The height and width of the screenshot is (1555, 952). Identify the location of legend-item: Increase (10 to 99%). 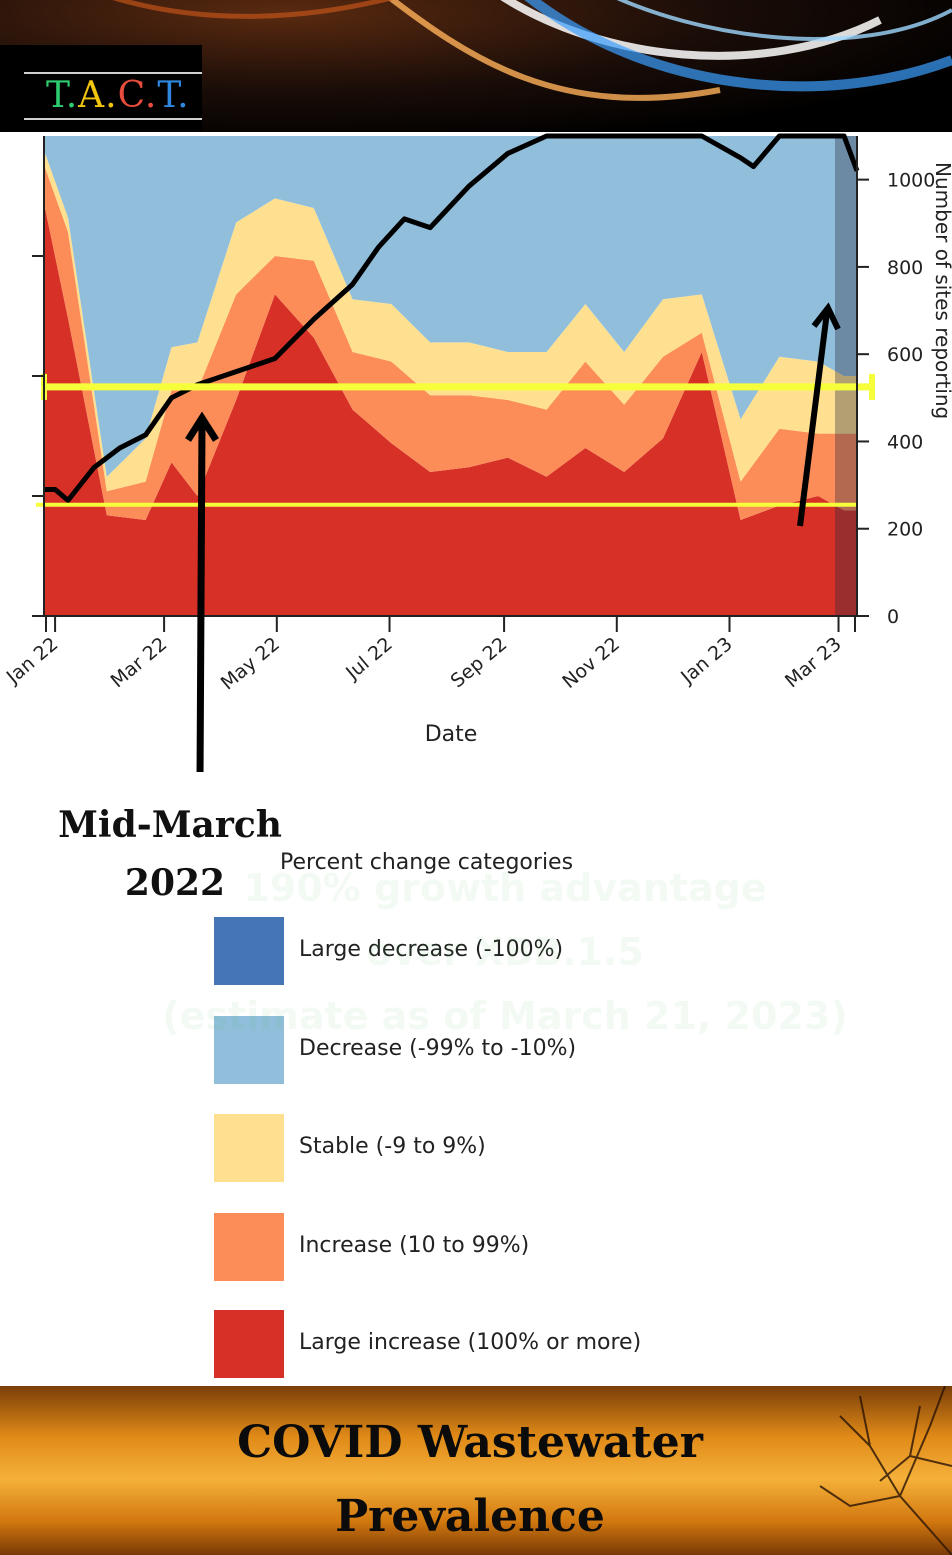
(514, 1247).